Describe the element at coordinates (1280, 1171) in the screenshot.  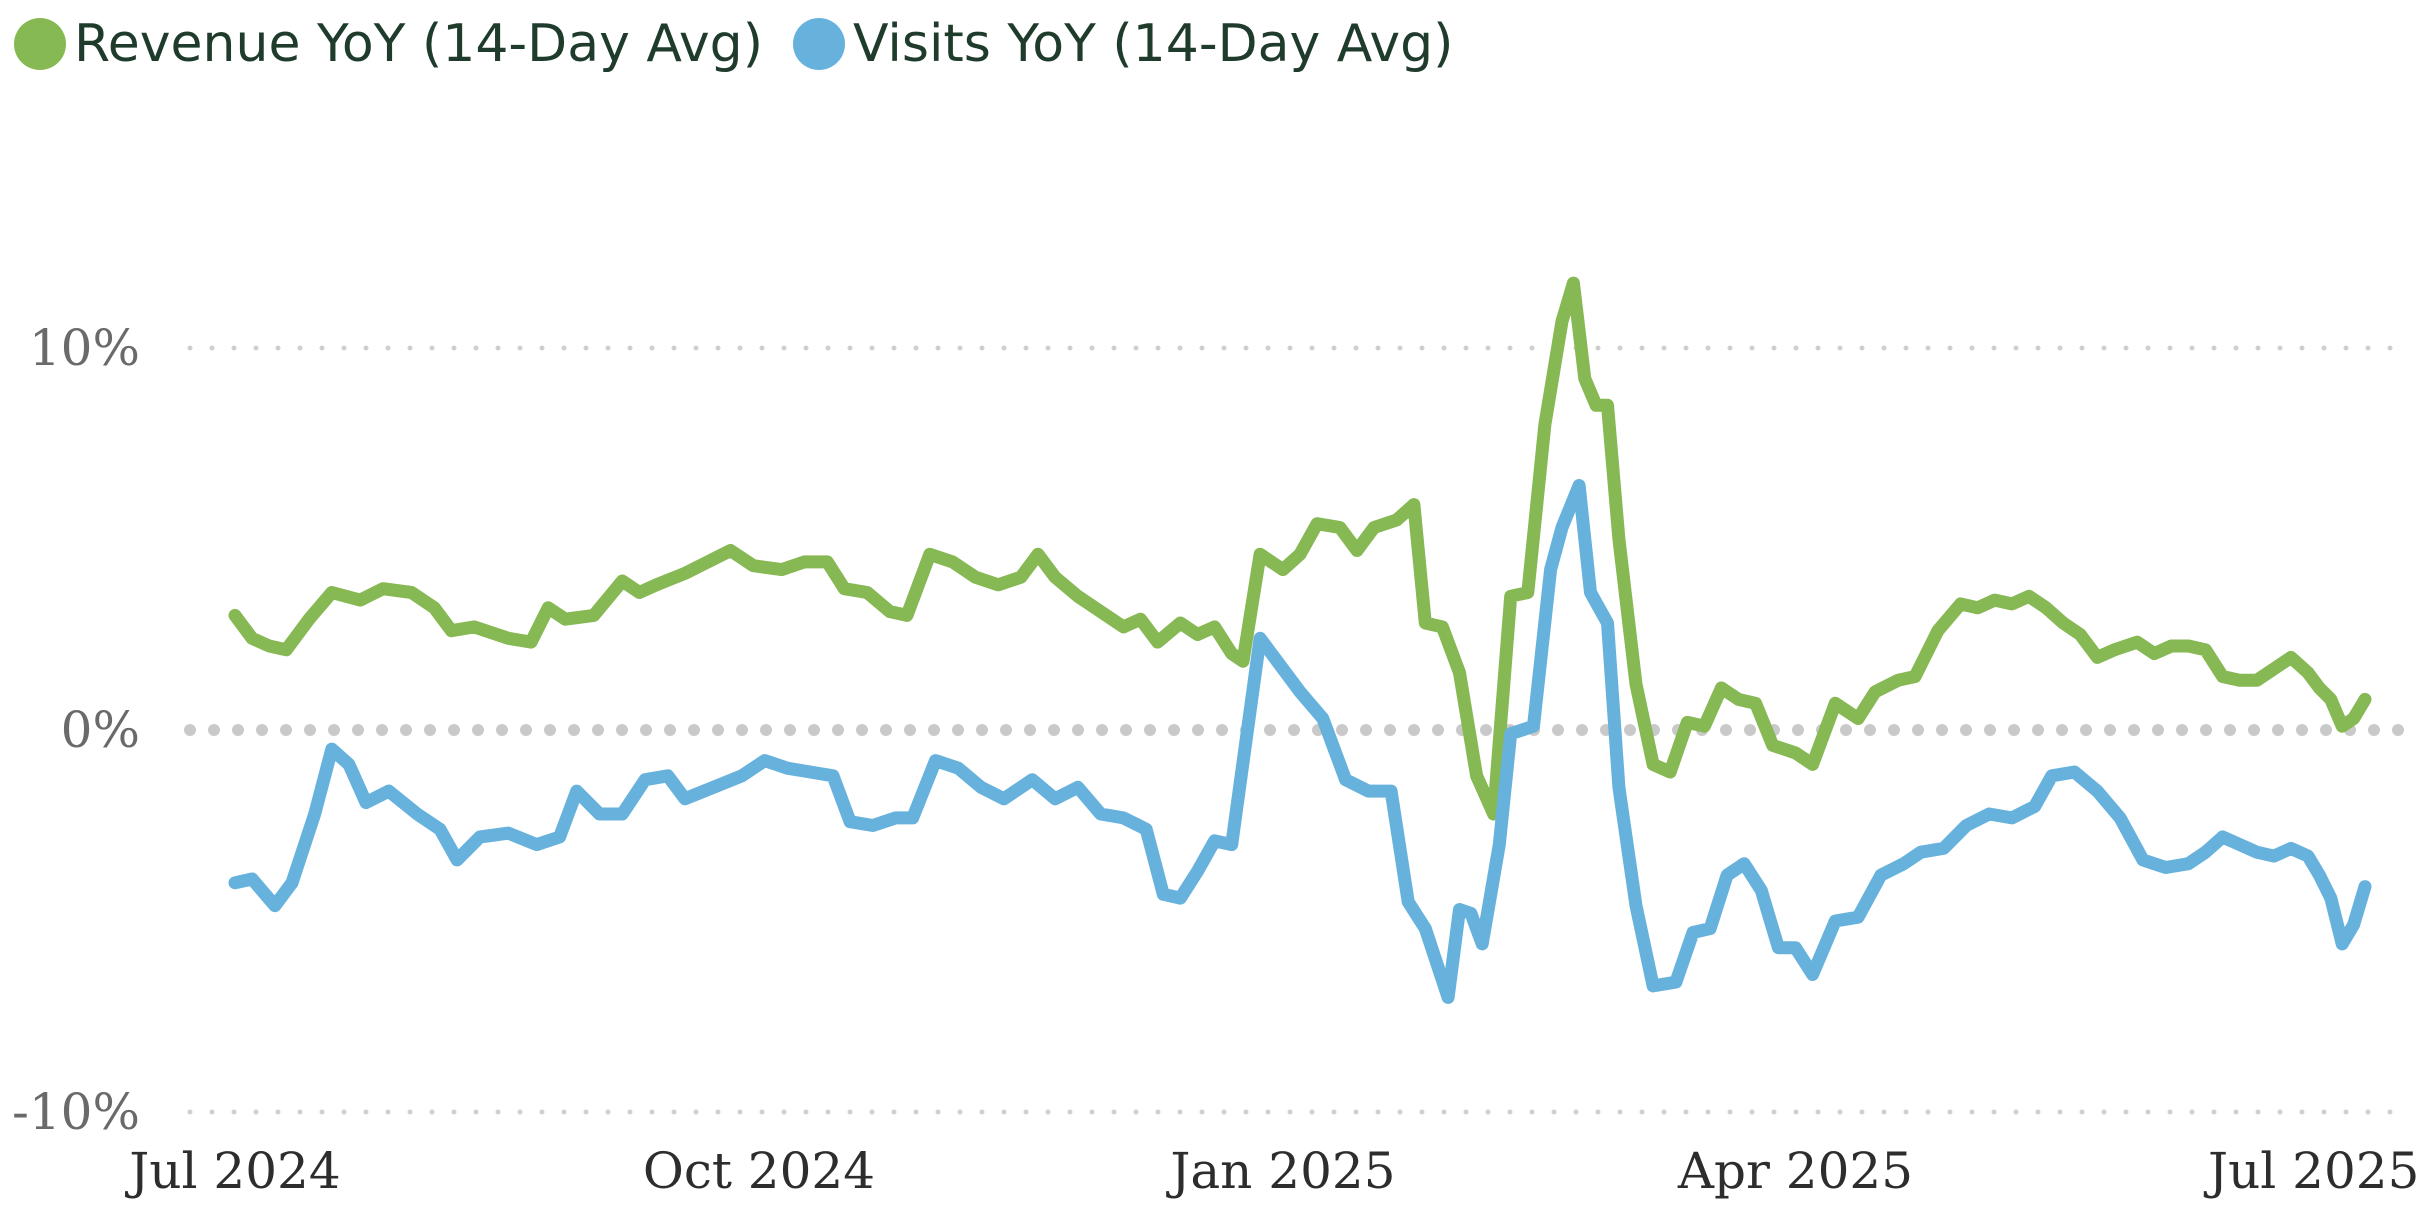
I see `x-tick-label-2: Jan 2025` at that location.